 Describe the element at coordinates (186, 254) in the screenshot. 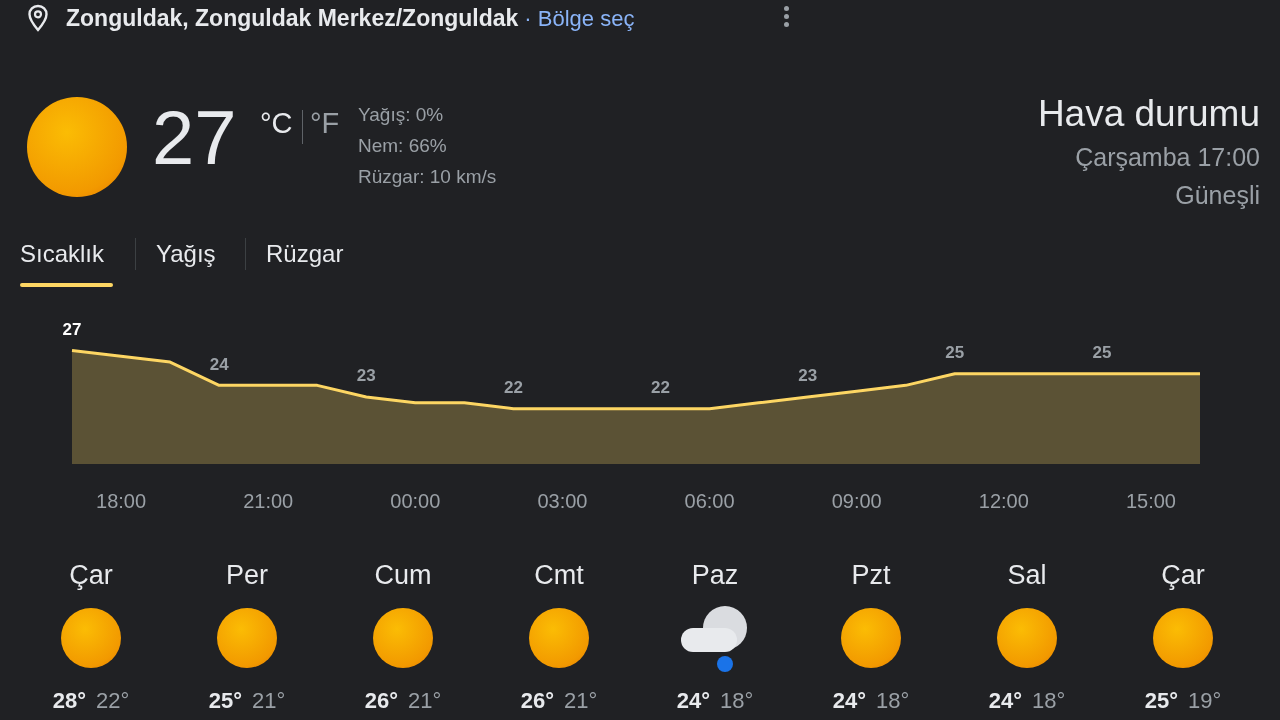

I see `text: Yağış` at that location.